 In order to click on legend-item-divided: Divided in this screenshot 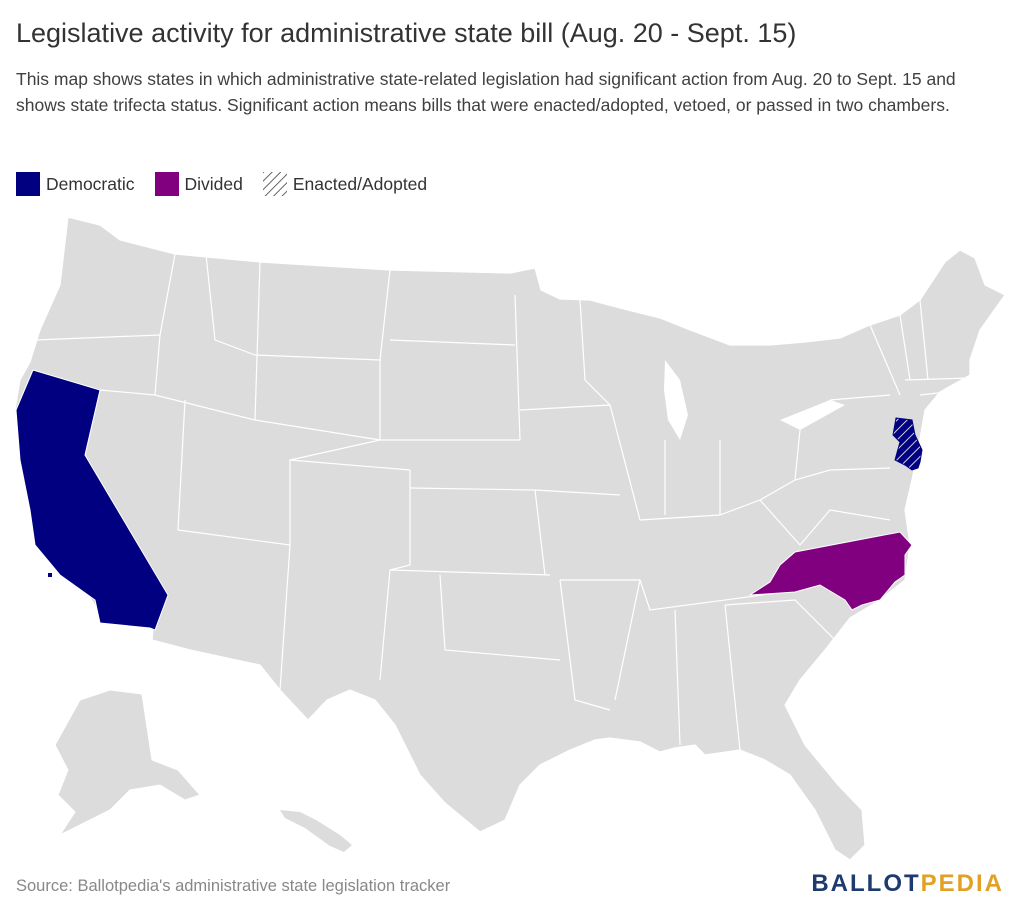, I will do `click(198, 184)`.